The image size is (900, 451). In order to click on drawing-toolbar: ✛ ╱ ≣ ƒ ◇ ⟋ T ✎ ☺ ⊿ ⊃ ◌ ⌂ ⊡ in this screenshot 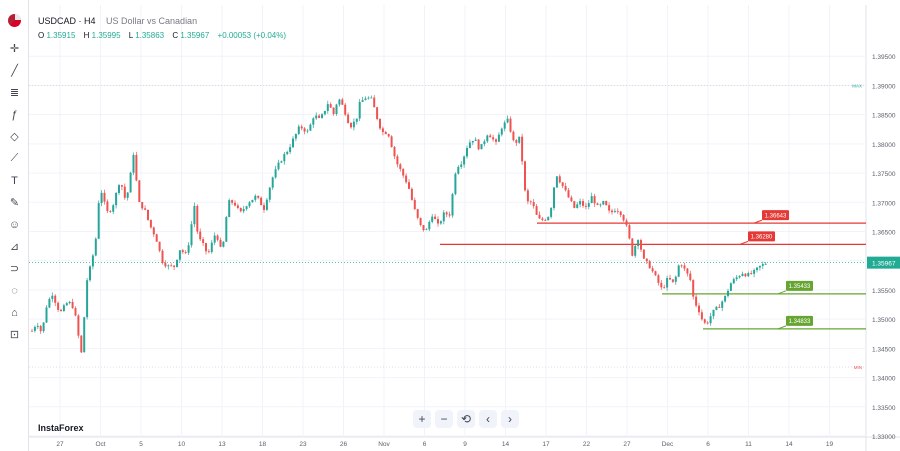, I will do `click(14, 225)`.